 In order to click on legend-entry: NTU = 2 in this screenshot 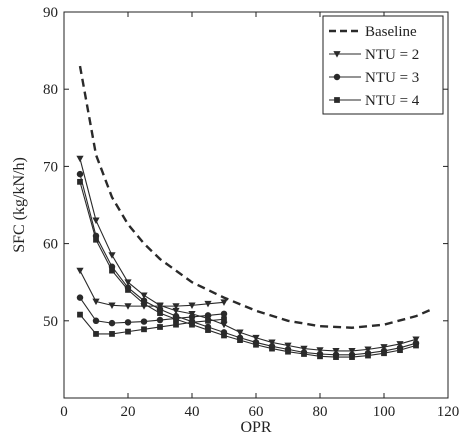, I will do `click(374, 55)`.